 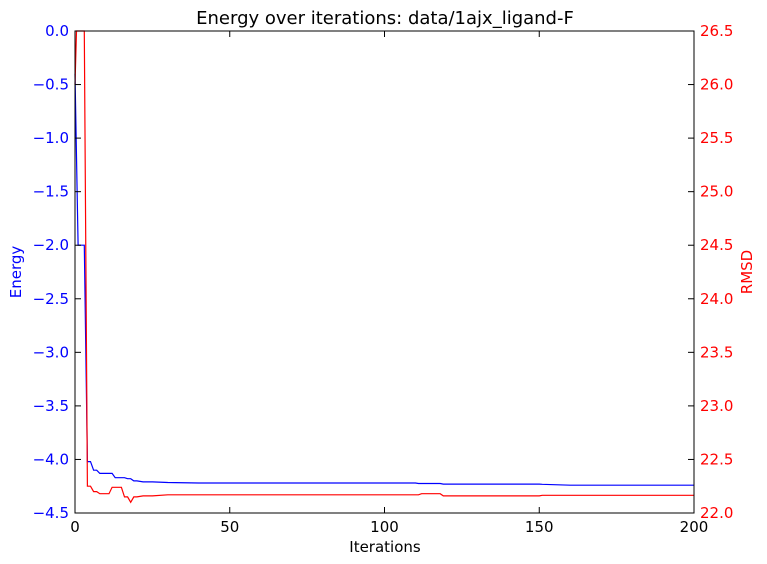 I want to click on y-right-tick-label: 25.0, so click(x=716, y=192).